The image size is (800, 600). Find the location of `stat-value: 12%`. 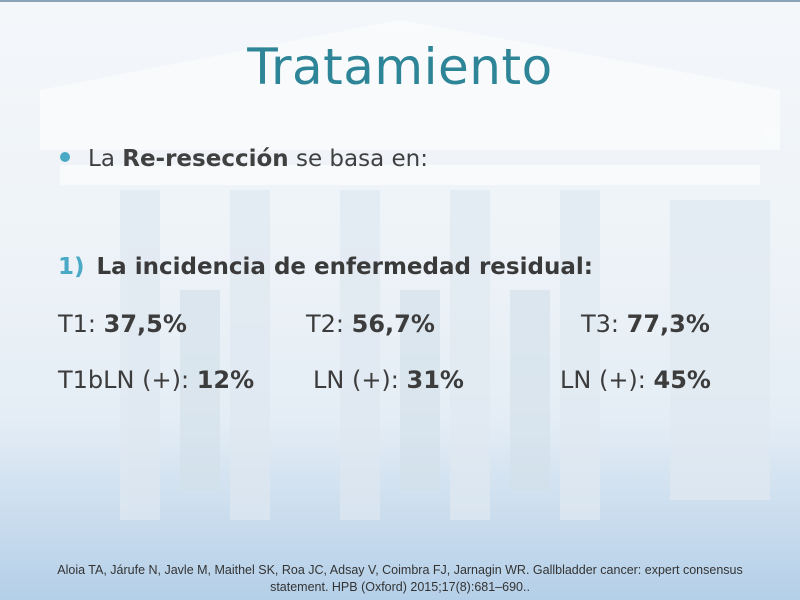

stat-value: 12% is located at coordinates (225, 380).